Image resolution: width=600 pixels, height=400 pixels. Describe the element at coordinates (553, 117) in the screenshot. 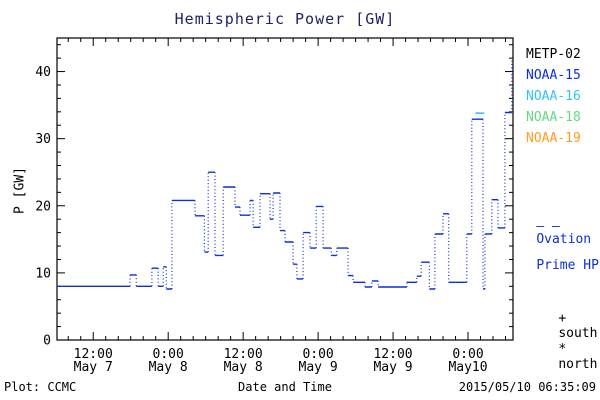

I see `legend-noaa-18: NOAA-18` at that location.